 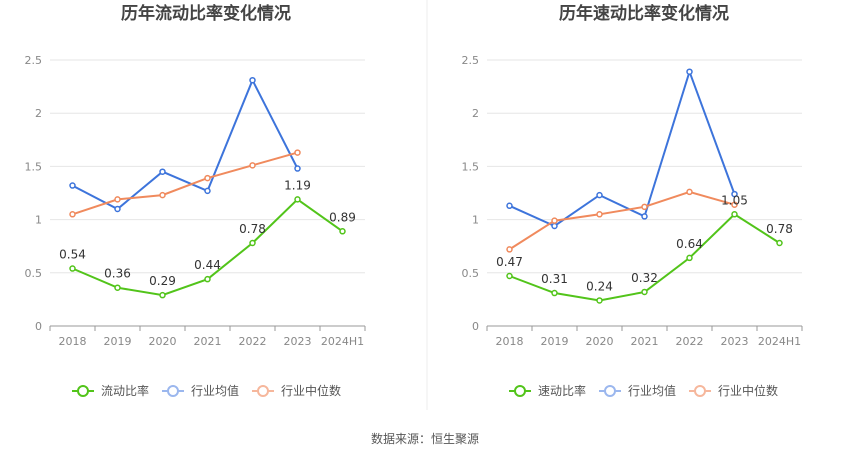 I want to click on data-label: 0.32, so click(x=644, y=278).